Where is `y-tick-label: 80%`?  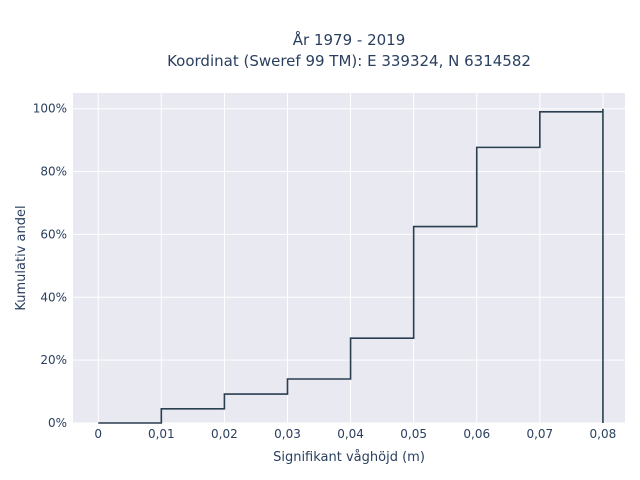 y-tick-label: 80% is located at coordinates (53, 172).